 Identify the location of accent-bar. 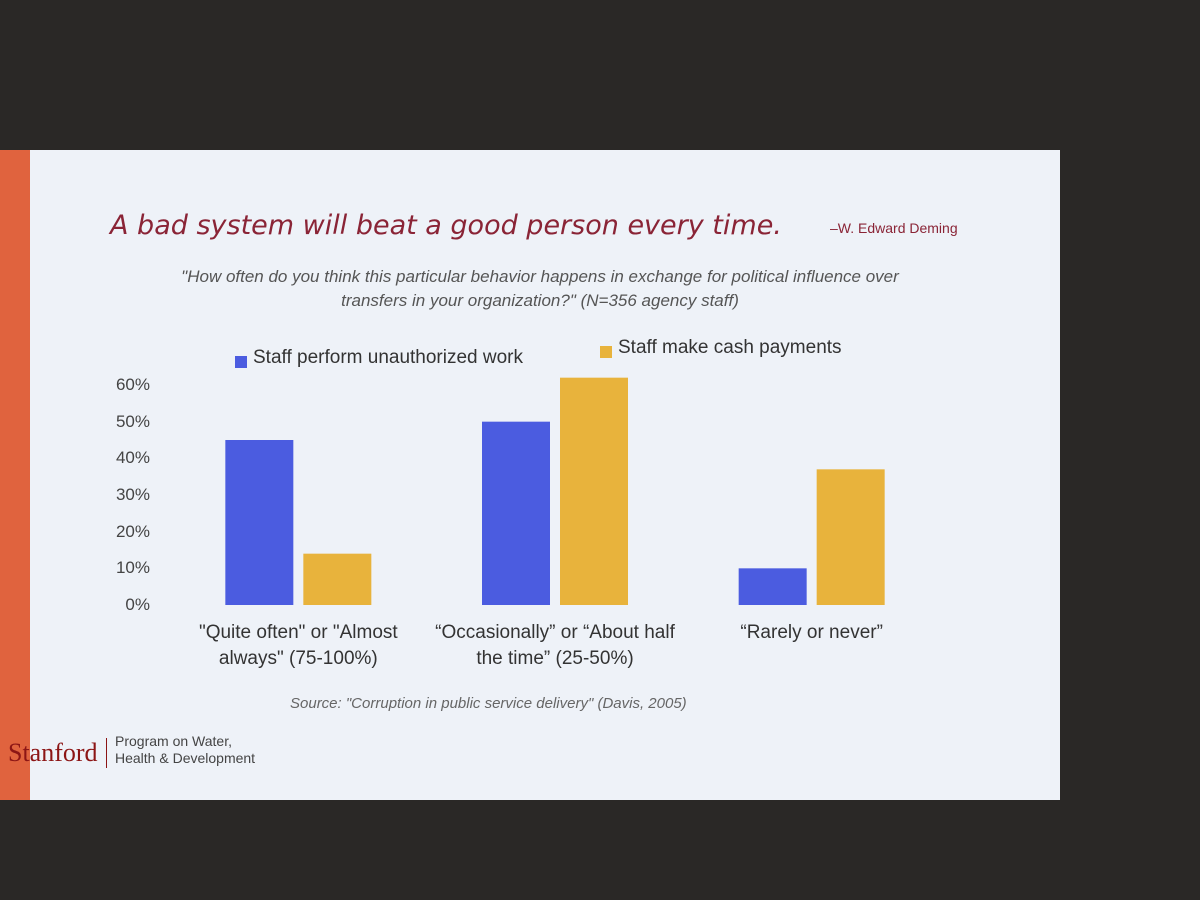
(15, 475).